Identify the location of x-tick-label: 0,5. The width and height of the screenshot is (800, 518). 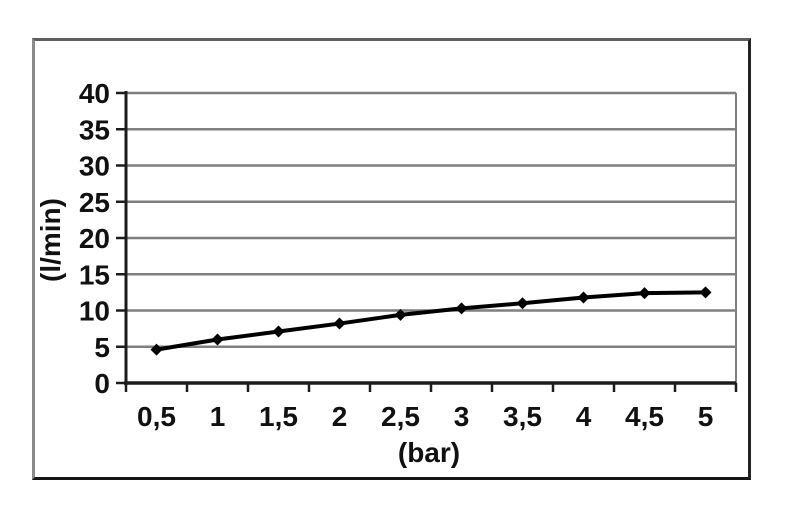
(156, 416).